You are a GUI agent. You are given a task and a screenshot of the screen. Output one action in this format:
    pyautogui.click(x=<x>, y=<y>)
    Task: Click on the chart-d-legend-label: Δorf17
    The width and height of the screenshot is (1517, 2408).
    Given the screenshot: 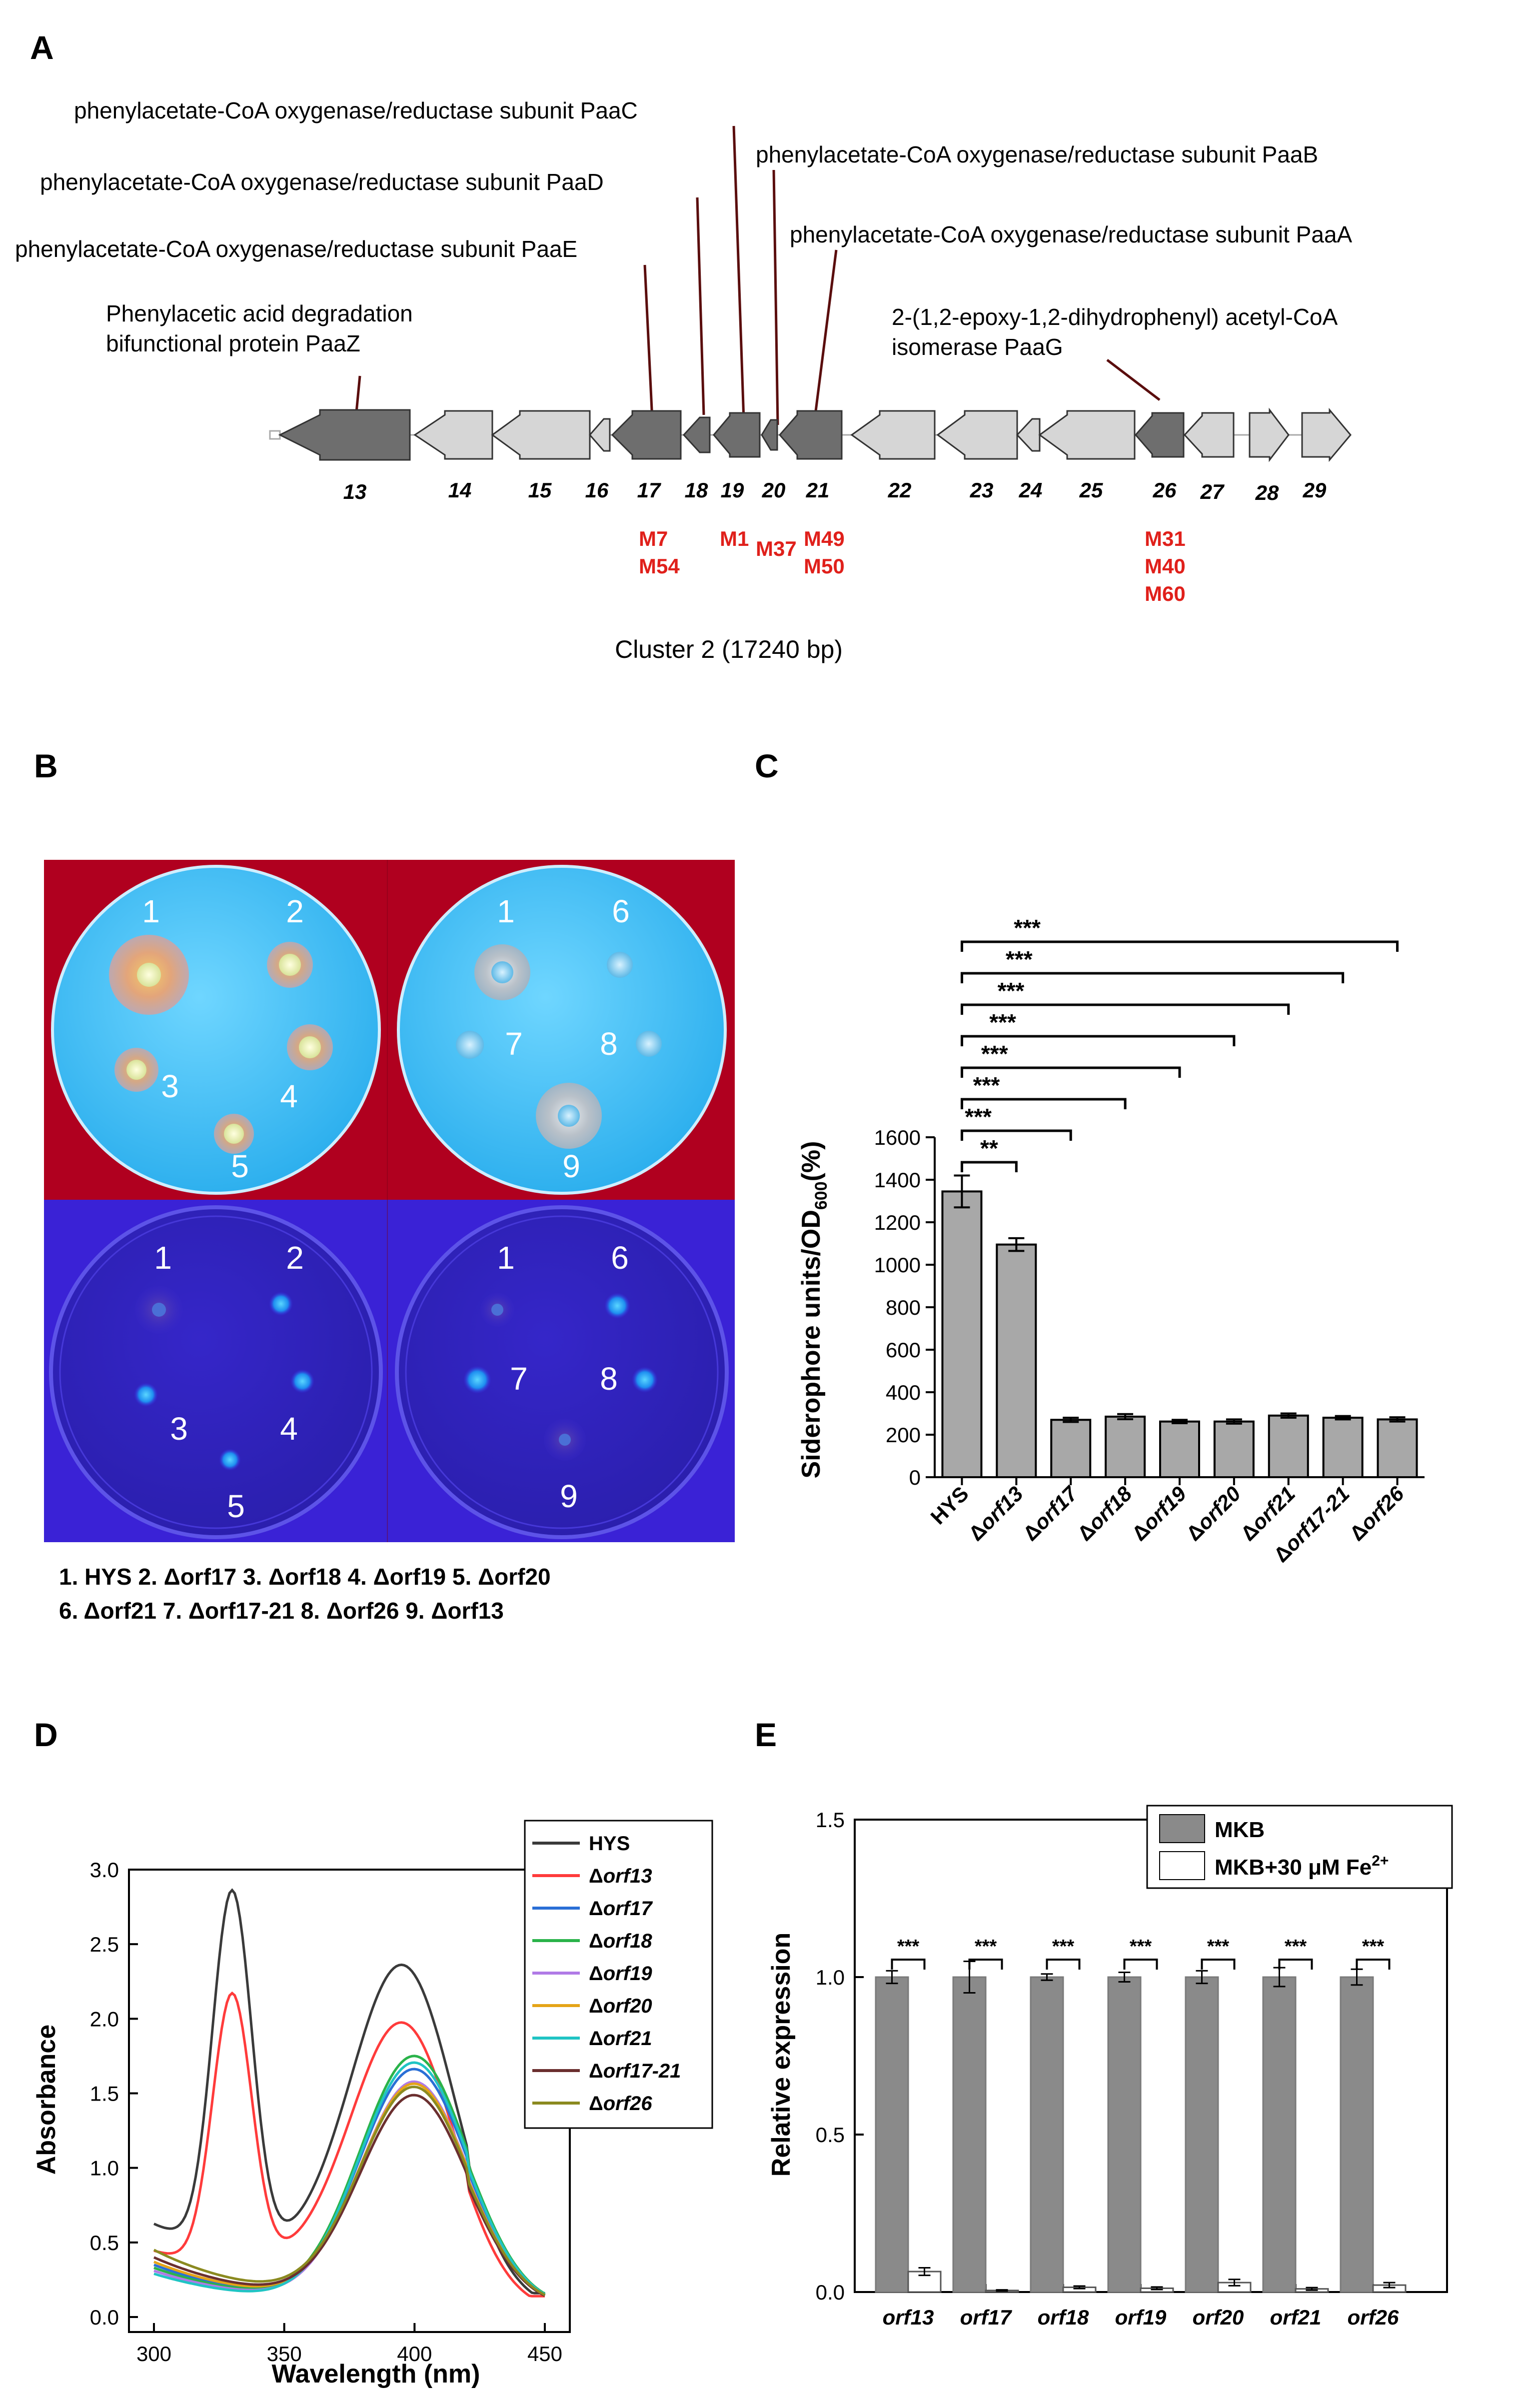 What is the action you would take?
    pyautogui.click(x=621, y=1909)
    